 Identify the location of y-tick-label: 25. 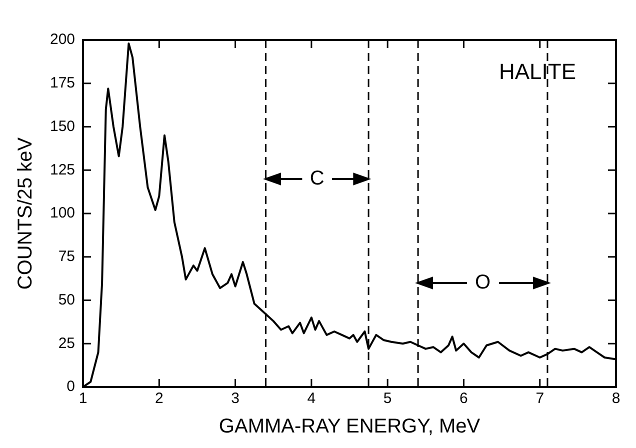
(67, 343).